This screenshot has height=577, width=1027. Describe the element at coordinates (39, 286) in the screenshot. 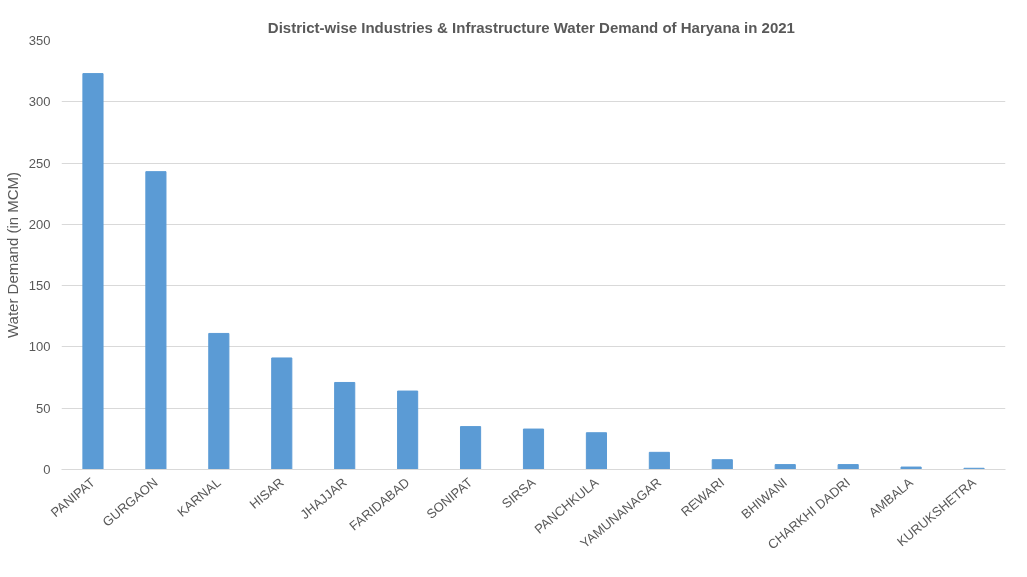

I see `y-tick-label: 150` at that location.